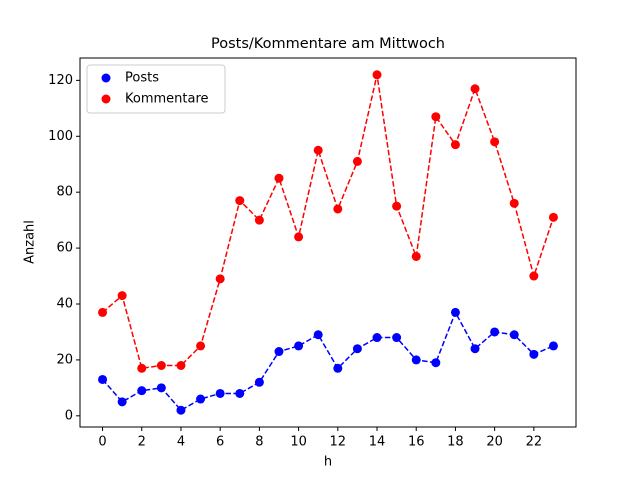  What do you see at coordinates (259, 442) in the screenshot?
I see `x-tick-label: 8` at bounding box center [259, 442].